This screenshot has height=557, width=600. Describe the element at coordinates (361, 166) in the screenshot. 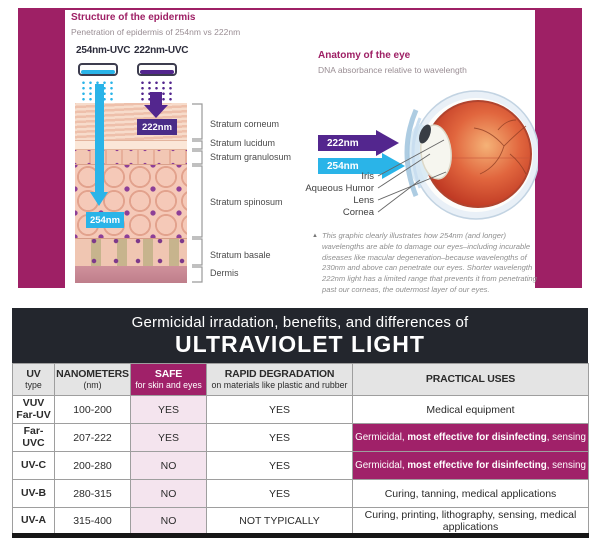

I see `eye-arrow-254: 254nm` at that location.